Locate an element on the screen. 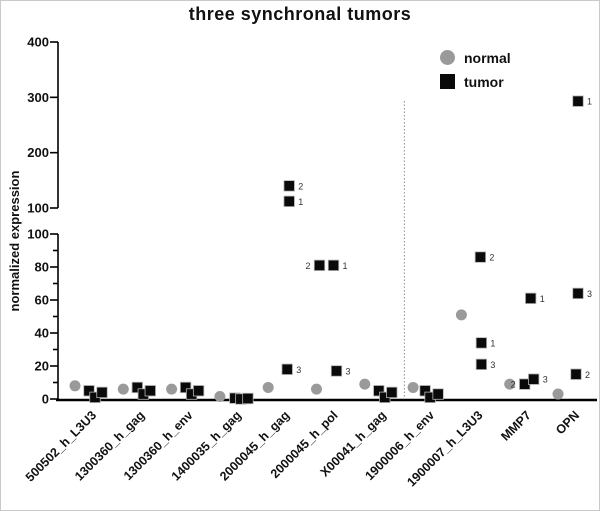 Image resolution: width=600 pixels, height=511 pixels. y-axis-tick-label: 400 is located at coordinates (38, 42).